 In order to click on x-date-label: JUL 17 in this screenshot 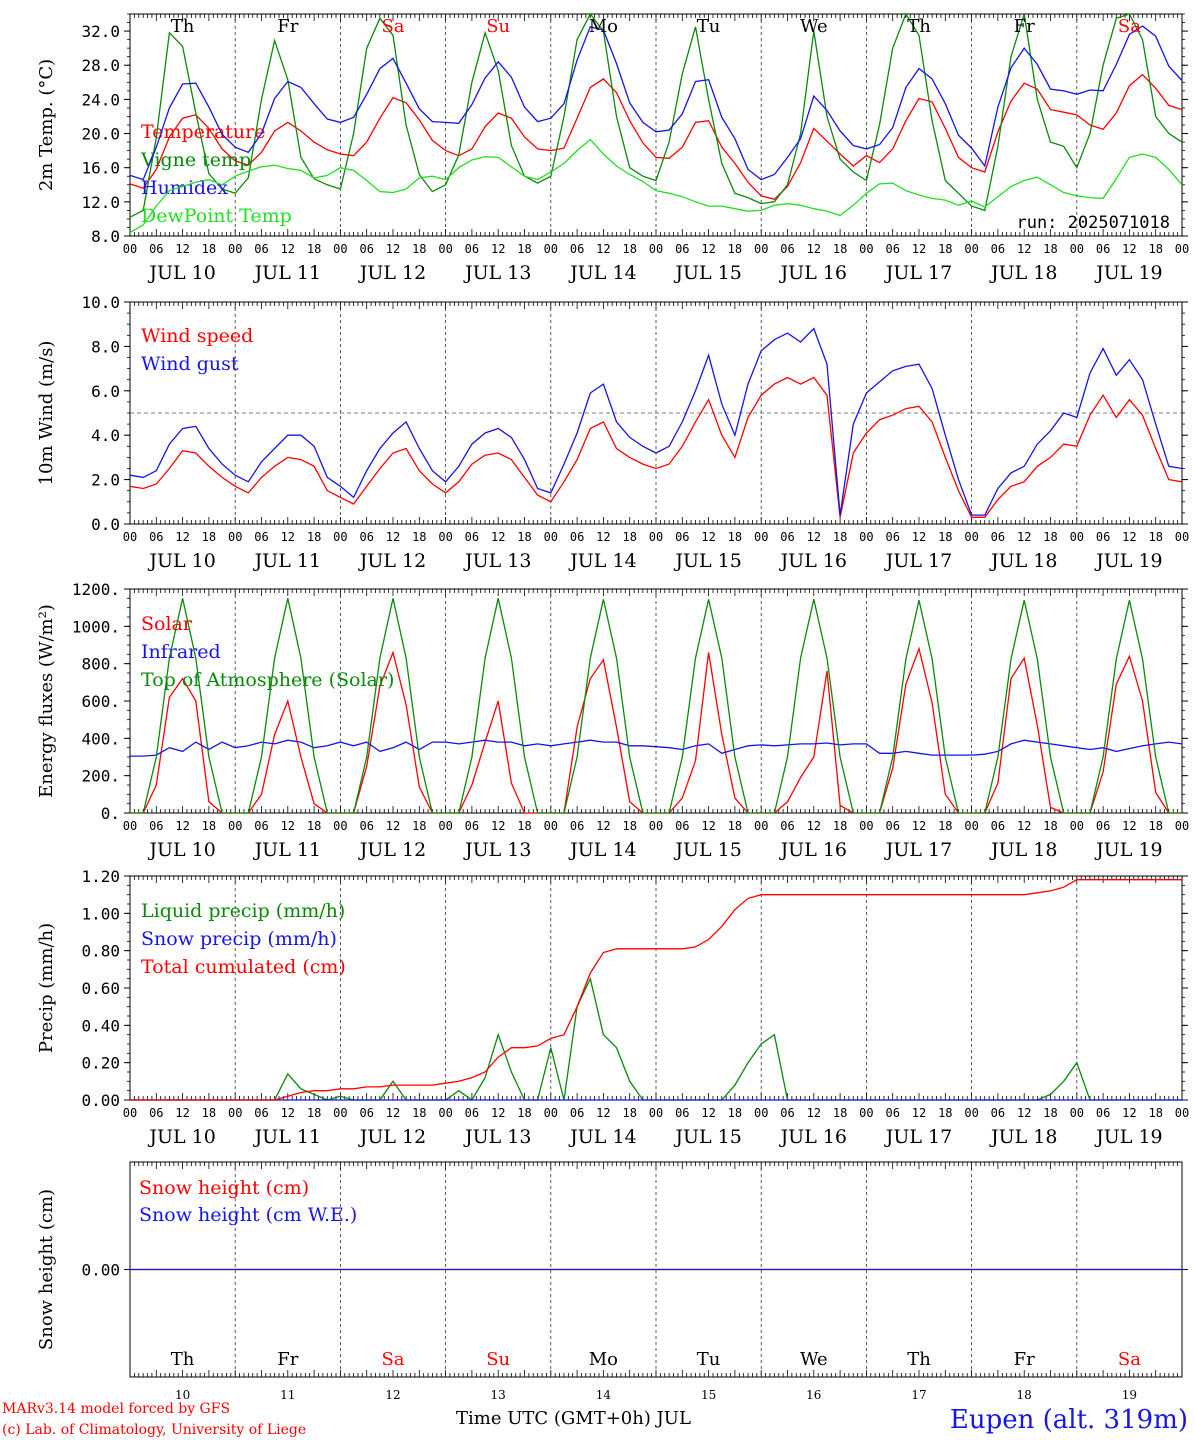, I will do `click(918, 273)`.